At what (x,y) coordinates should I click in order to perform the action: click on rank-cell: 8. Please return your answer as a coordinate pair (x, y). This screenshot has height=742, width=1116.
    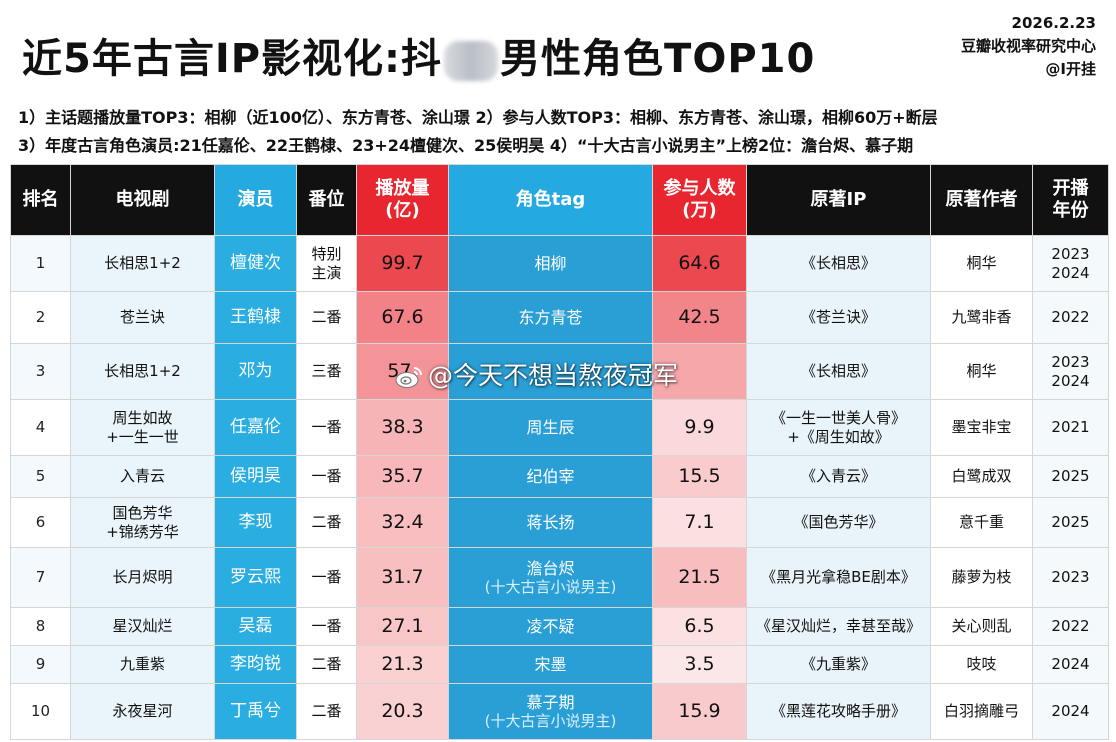
    Looking at the image, I should click on (40, 626).